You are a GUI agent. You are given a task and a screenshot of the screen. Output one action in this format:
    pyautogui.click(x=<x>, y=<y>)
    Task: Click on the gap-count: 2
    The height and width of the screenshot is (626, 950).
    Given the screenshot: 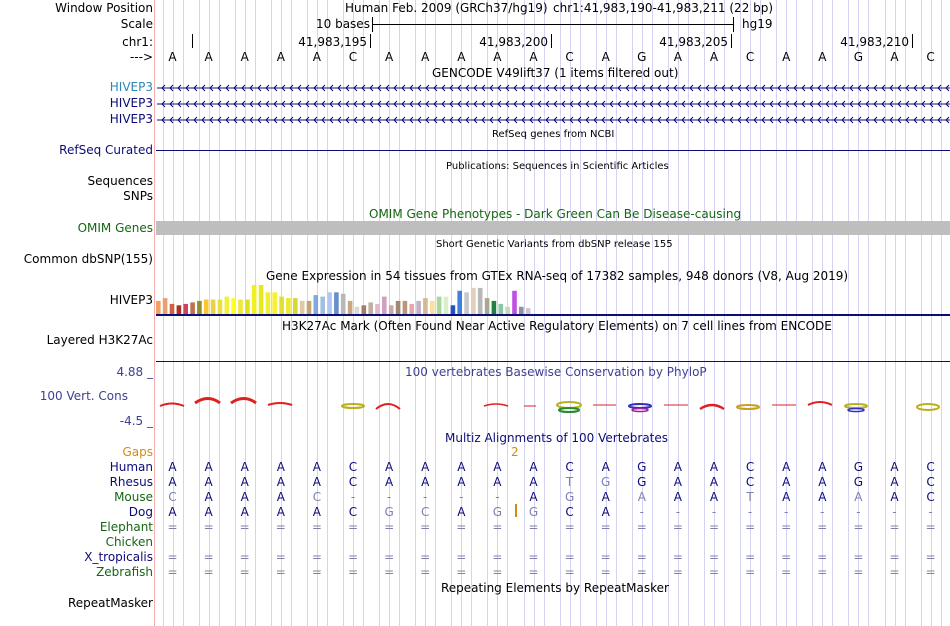 What is the action you would take?
    pyautogui.click(x=515, y=452)
    